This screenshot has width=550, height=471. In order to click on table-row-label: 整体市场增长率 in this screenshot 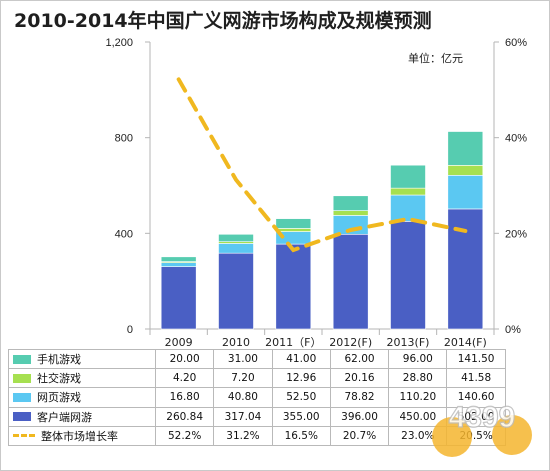, I will do `click(82, 435)`.